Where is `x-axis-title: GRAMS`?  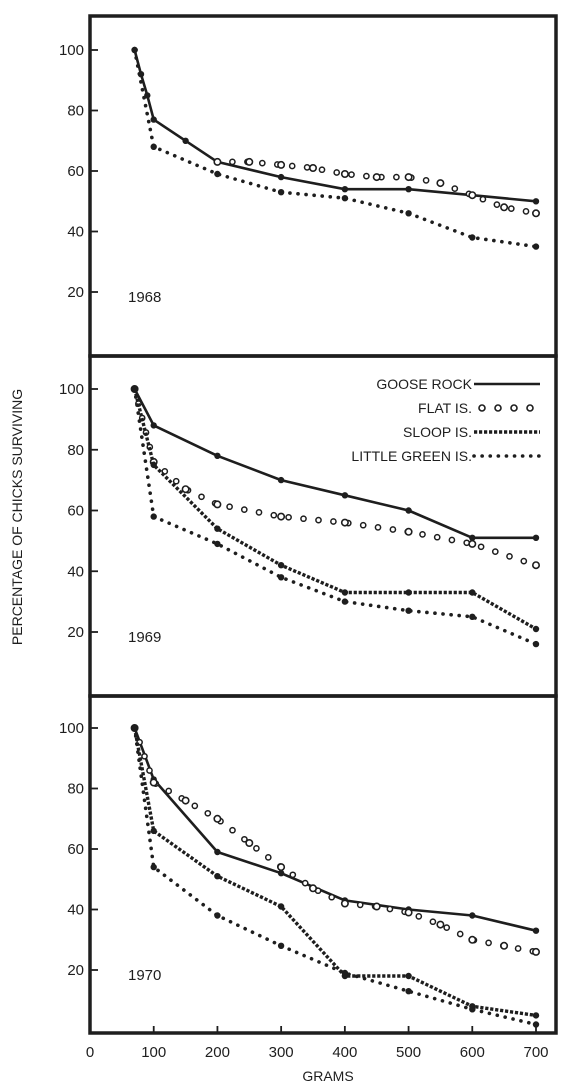
x-axis-title: GRAMS is located at coordinates (327, 1076).